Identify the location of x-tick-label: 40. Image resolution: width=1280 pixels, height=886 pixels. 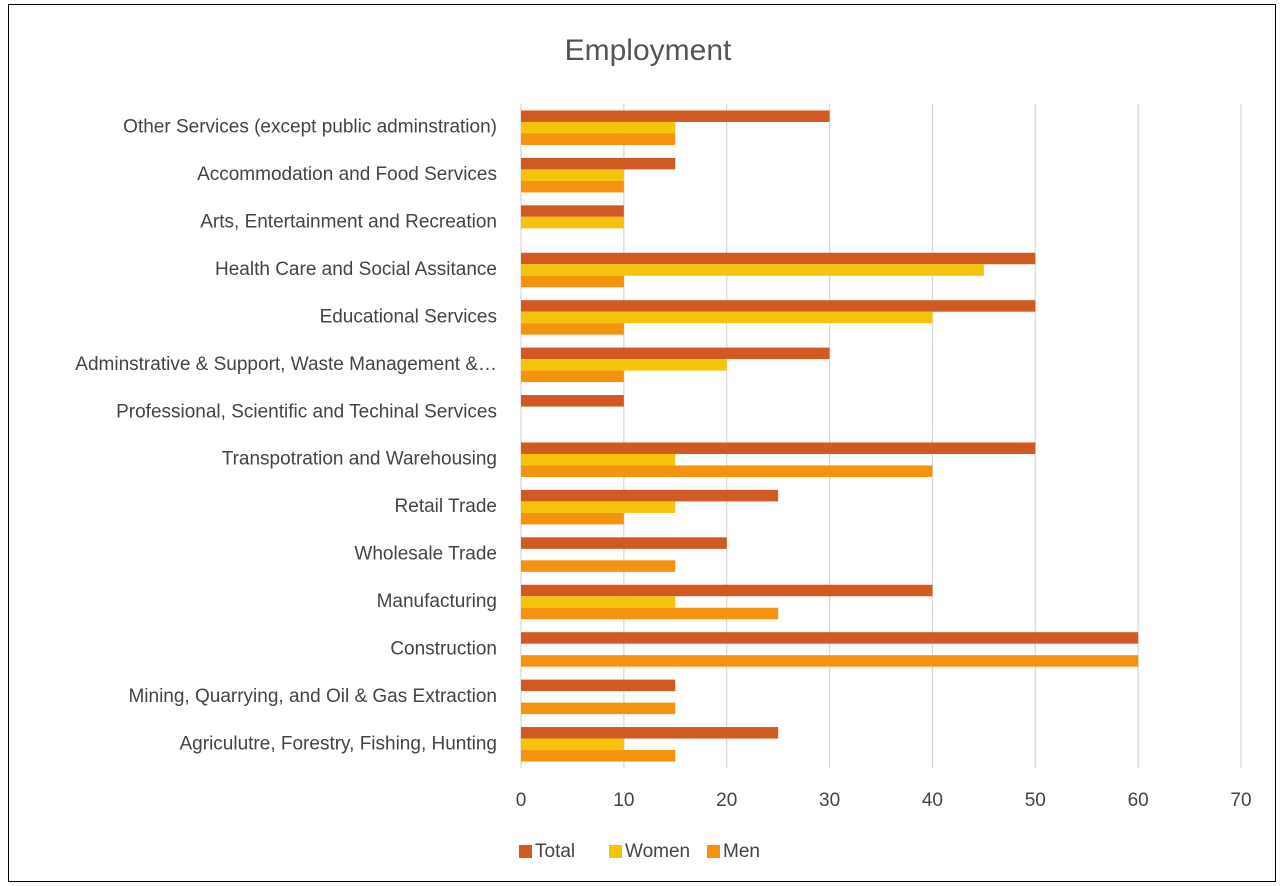
(932, 800).